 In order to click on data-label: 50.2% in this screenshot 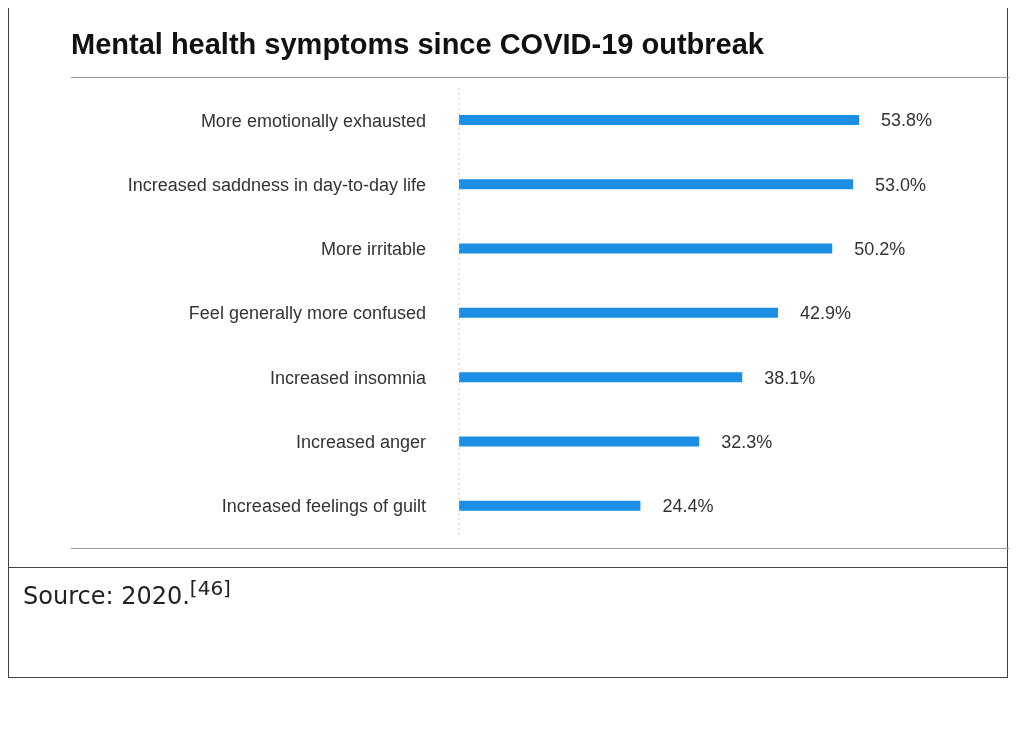, I will do `click(880, 248)`.